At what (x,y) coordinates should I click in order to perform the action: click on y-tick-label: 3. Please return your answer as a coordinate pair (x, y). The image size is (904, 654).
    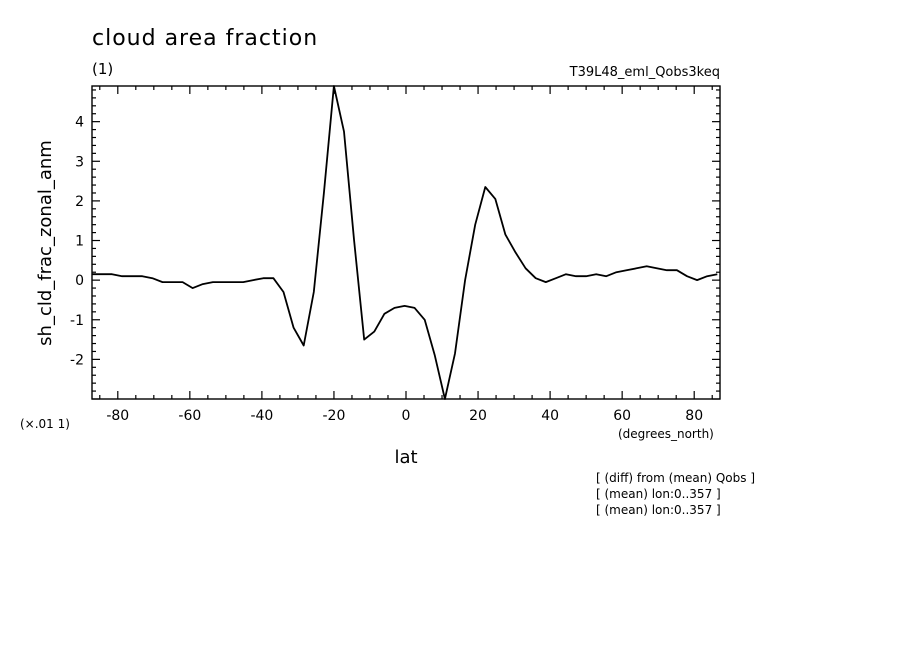
    Looking at the image, I should click on (79, 162).